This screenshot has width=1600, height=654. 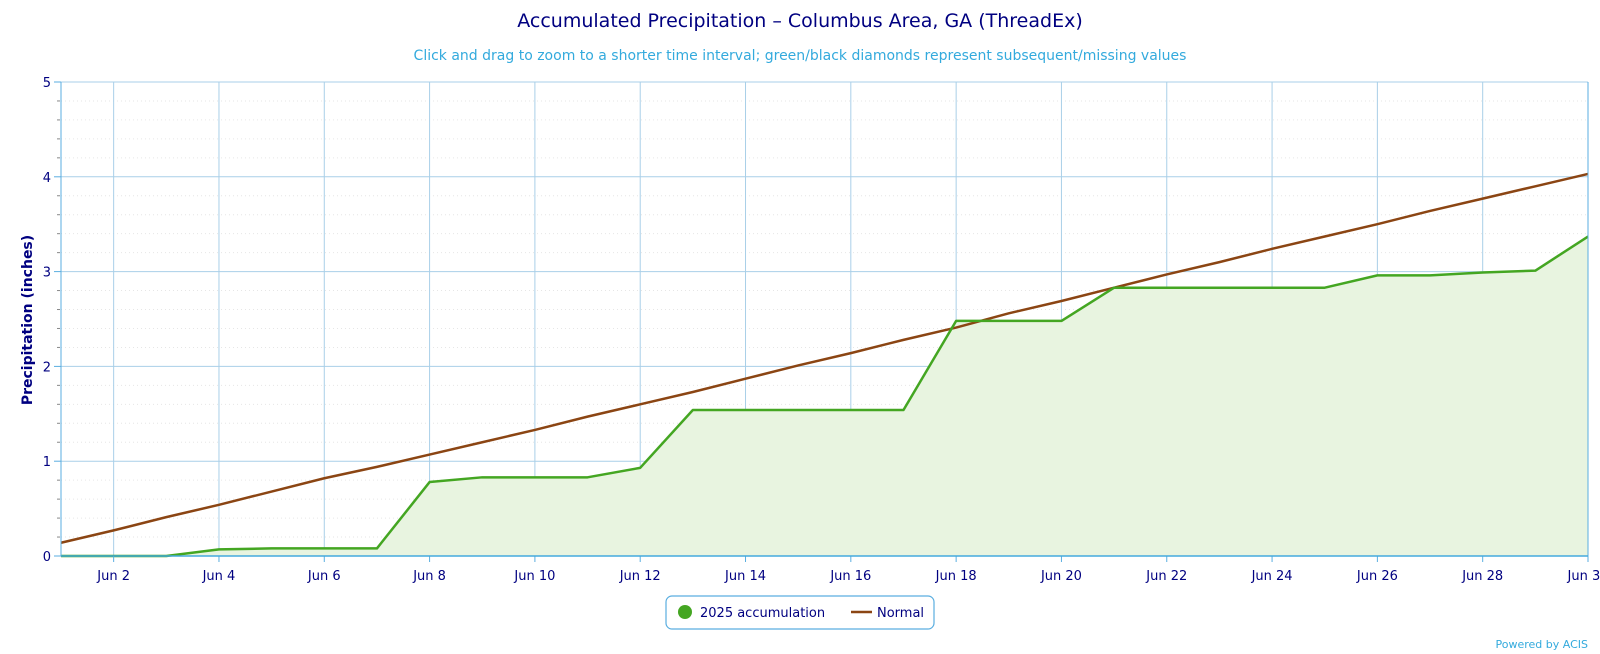 What do you see at coordinates (47, 83) in the screenshot?
I see `y-tick-label: 5` at bounding box center [47, 83].